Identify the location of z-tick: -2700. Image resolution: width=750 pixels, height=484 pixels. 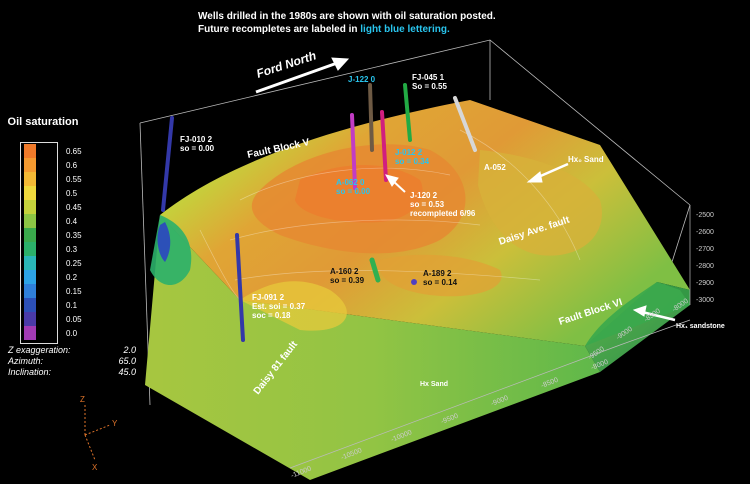
(705, 249).